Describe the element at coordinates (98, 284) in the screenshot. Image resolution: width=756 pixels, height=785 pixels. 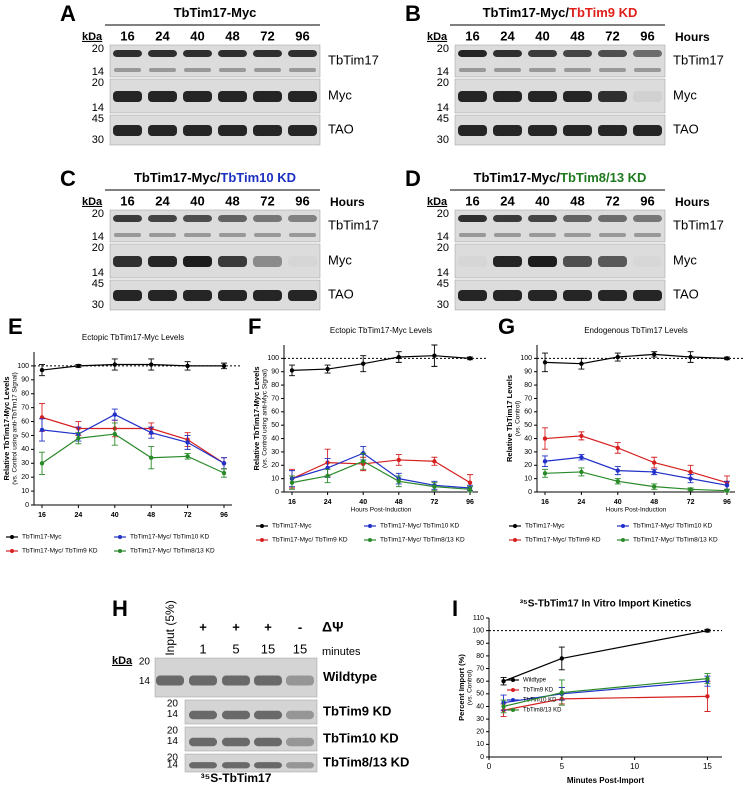
I see `marker-label: 45` at that location.